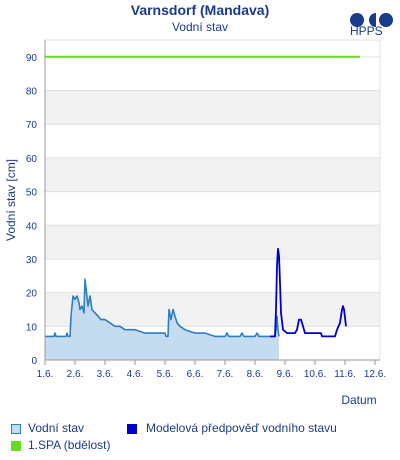 This screenshot has width=400, height=460. Describe the element at coordinates (32, 125) in the screenshot. I see `y-tick-label: 70` at that location.